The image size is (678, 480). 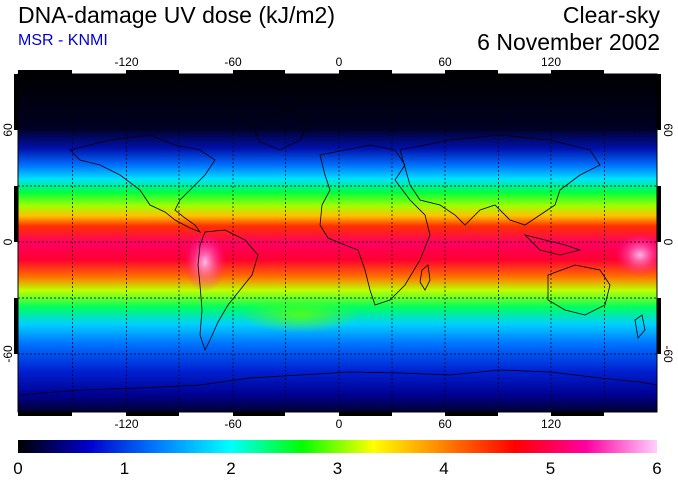 What do you see at coordinates (552, 245) in the screenshot?
I see `indonesia-coast` at bounding box center [552, 245].